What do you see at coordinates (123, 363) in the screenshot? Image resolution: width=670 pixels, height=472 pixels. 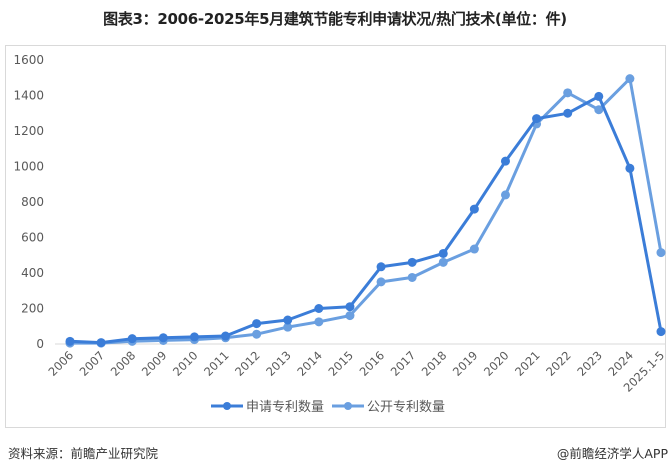 I see `x-tick-label: 2008` at bounding box center [123, 363].